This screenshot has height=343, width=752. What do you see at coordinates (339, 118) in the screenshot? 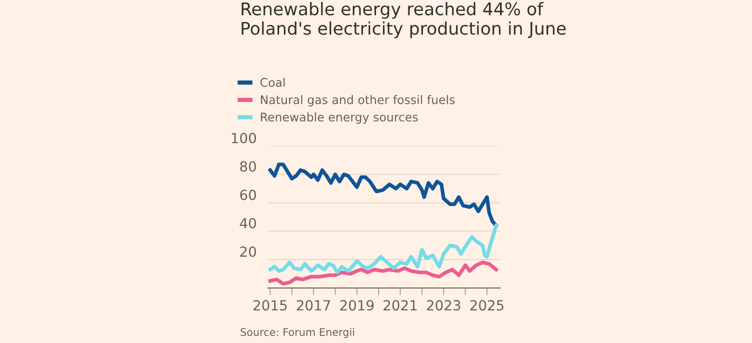
I see `legend-label: Renewable energy sources` at bounding box center [339, 118].